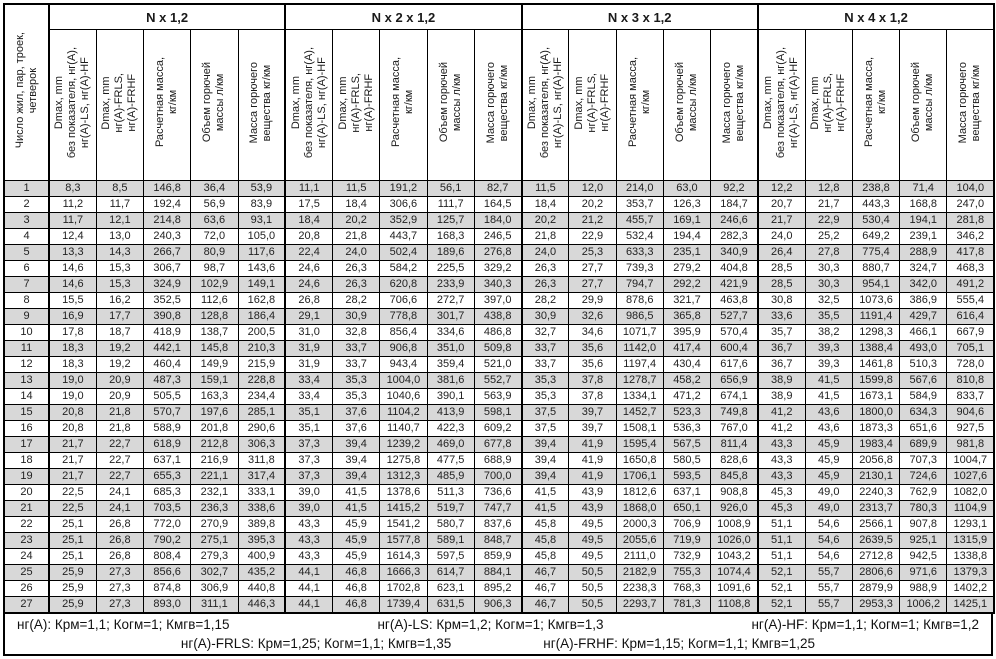 This screenshot has width=996, height=659. What do you see at coordinates (450, 508) in the screenshot?
I see `table-cell: 519,7` at bounding box center [450, 508].